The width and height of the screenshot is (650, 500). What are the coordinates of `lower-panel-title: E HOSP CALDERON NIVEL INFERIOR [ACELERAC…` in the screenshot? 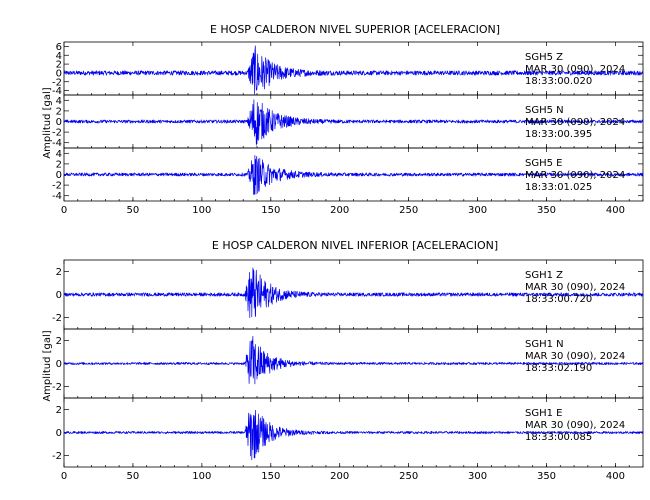 It's located at (355, 245).